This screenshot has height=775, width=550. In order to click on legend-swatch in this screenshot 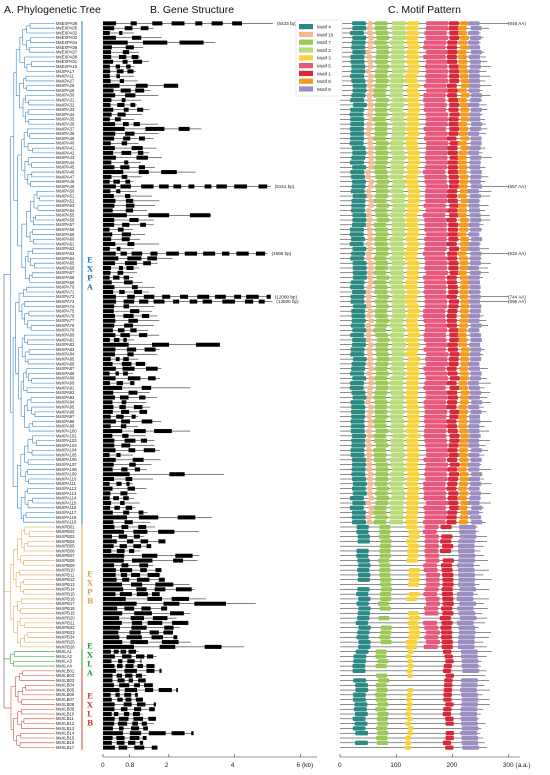, I will do `click(306, 66)`.